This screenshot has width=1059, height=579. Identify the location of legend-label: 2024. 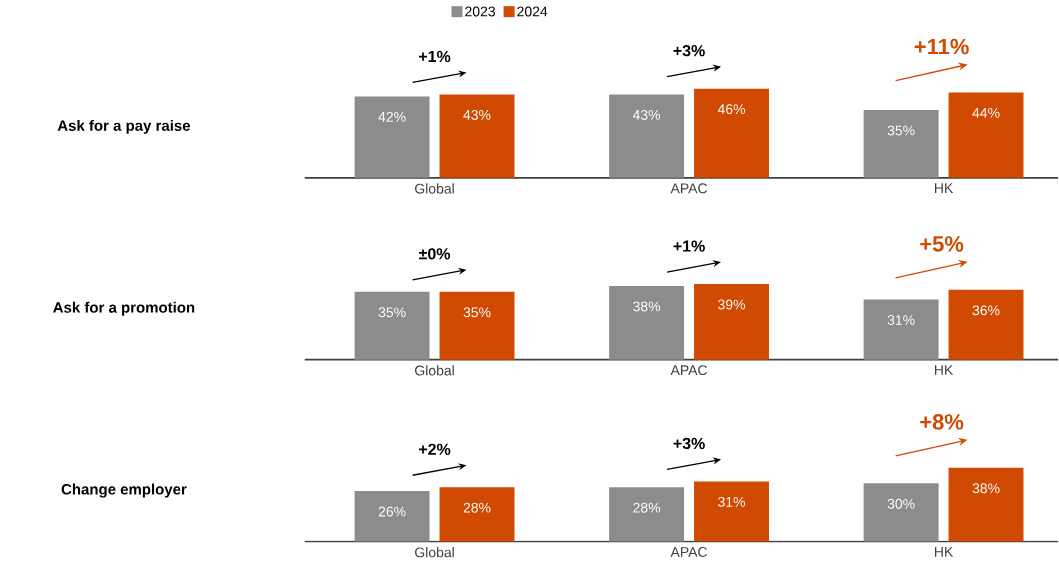
(532, 11).